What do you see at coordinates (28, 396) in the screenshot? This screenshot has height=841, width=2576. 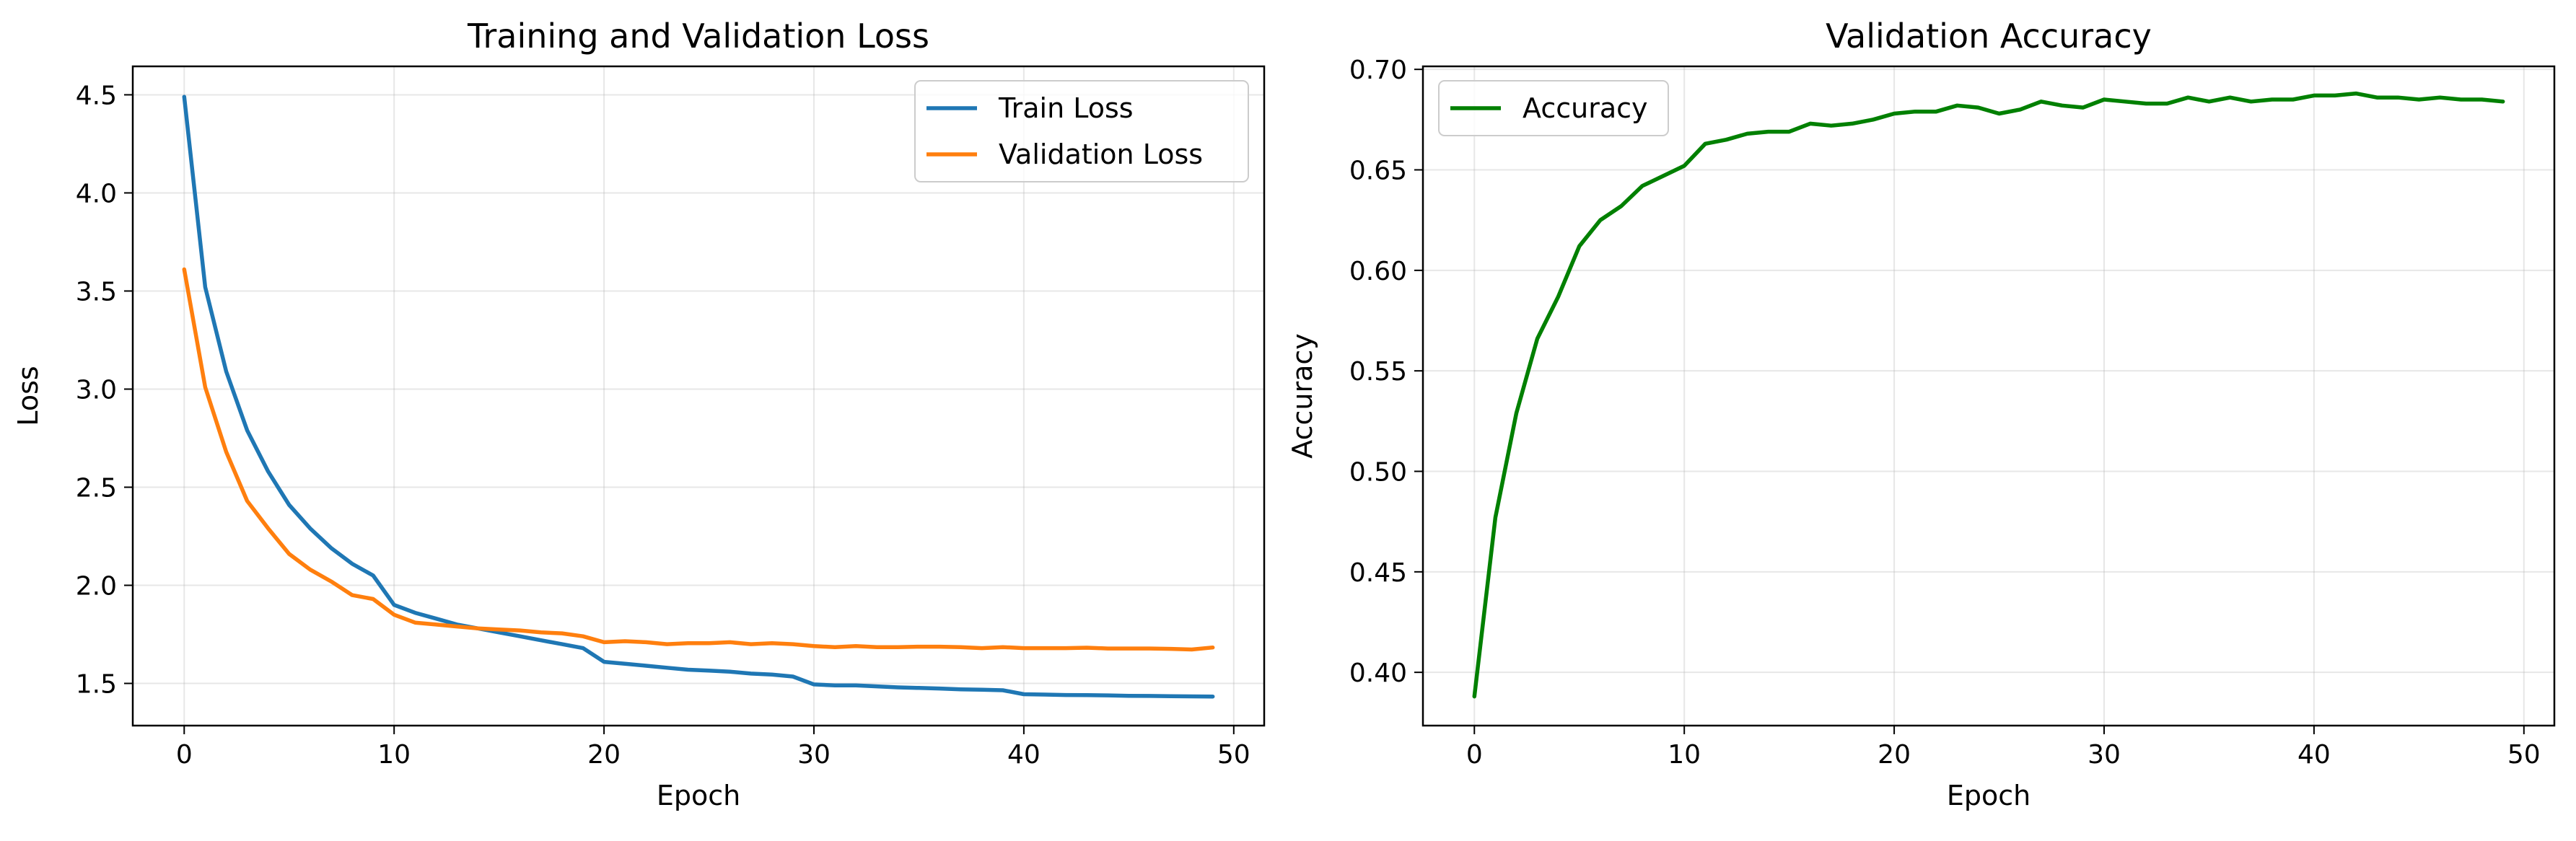 I see `y-axis-label: Loss` at bounding box center [28, 396].